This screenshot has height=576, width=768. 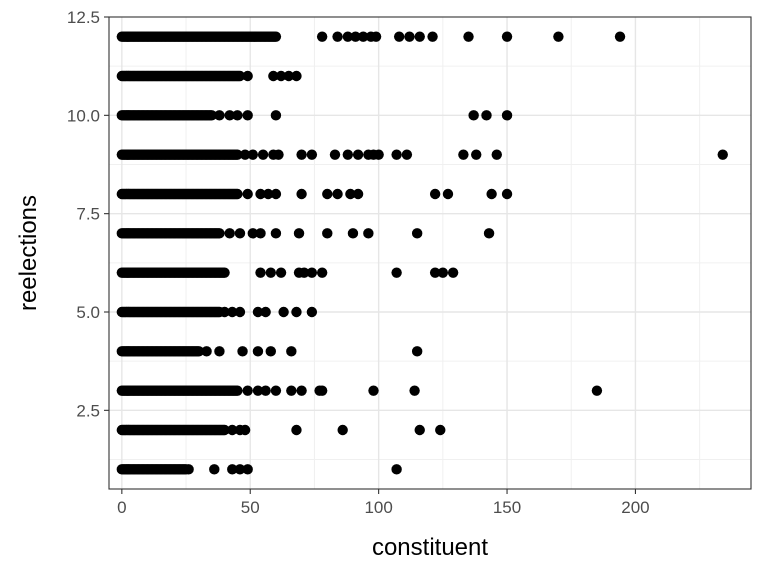 What do you see at coordinates (88, 410) in the screenshot?
I see `y-tick-label: 2.5` at bounding box center [88, 410].